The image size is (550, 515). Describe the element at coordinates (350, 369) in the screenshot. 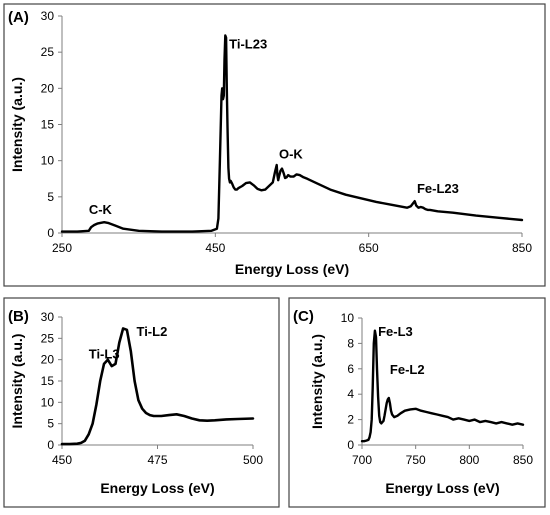

I see `y-tick-label: 6` at that location.